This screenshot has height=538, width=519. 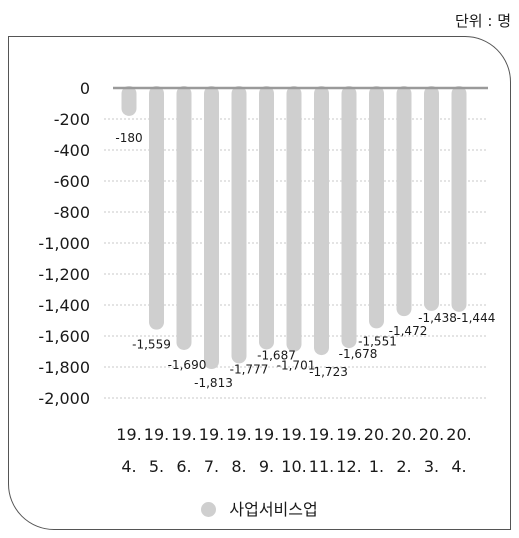 I want to click on data-label: -1,438, so click(x=437, y=318).